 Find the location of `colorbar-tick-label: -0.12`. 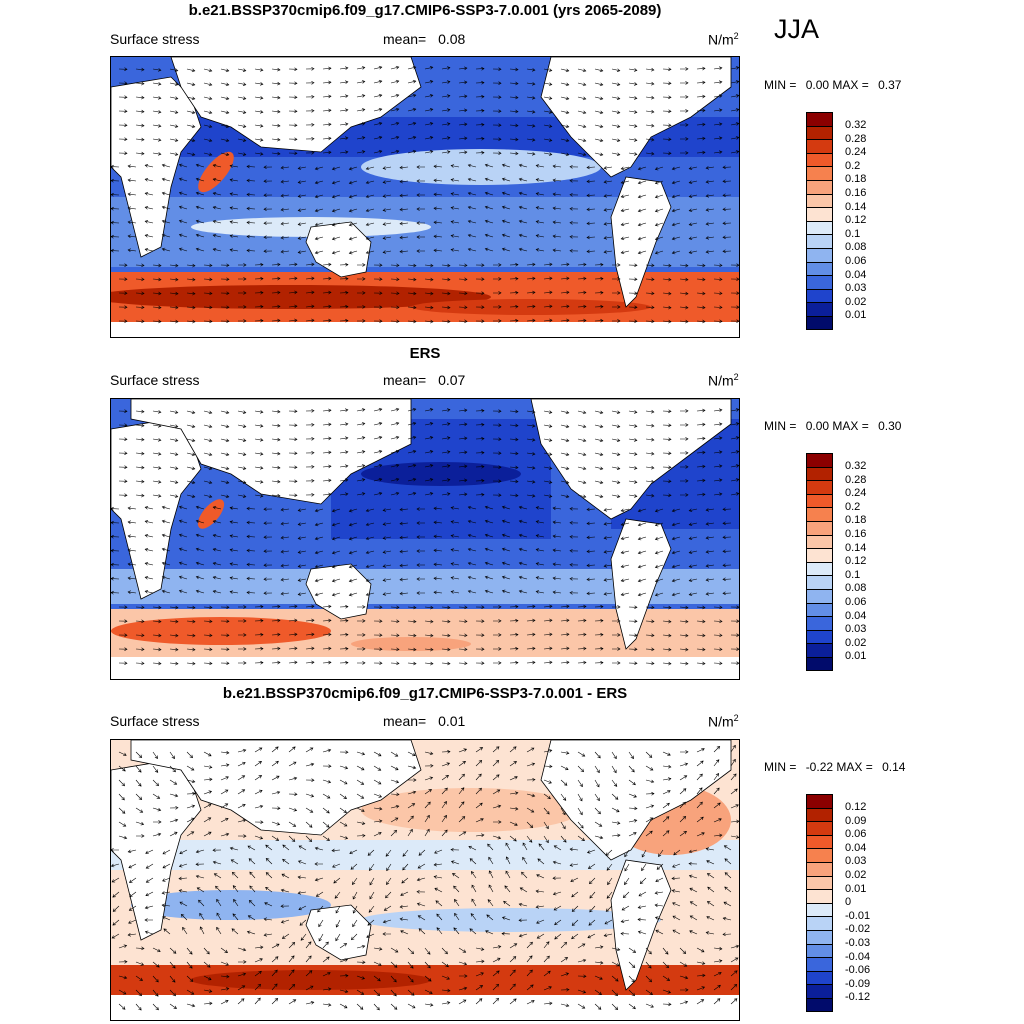

colorbar-tick-label: -0.12 is located at coordinates (858, 997).